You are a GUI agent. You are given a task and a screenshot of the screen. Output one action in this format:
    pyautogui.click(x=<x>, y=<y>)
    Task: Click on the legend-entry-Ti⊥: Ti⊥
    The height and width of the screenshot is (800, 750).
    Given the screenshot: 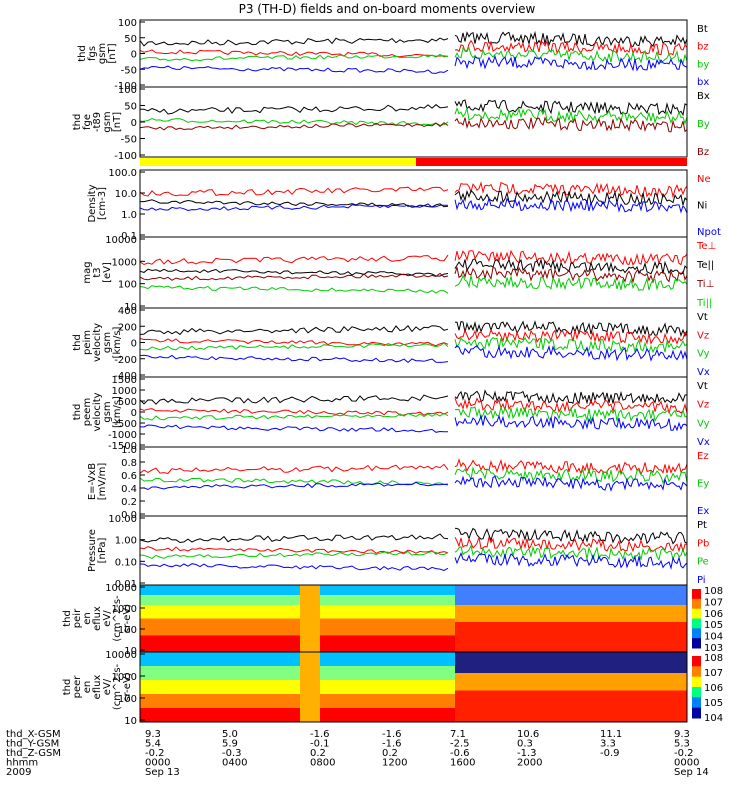 What is the action you would take?
    pyautogui.click(x=705, y=284)
    